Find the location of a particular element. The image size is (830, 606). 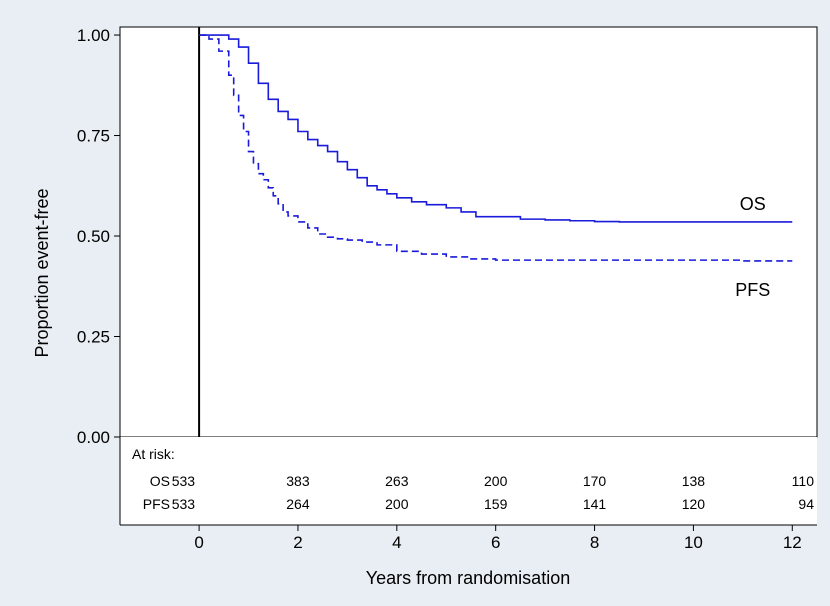

y-tick-label-2: 0.50 is located at coordinates (93, 236).